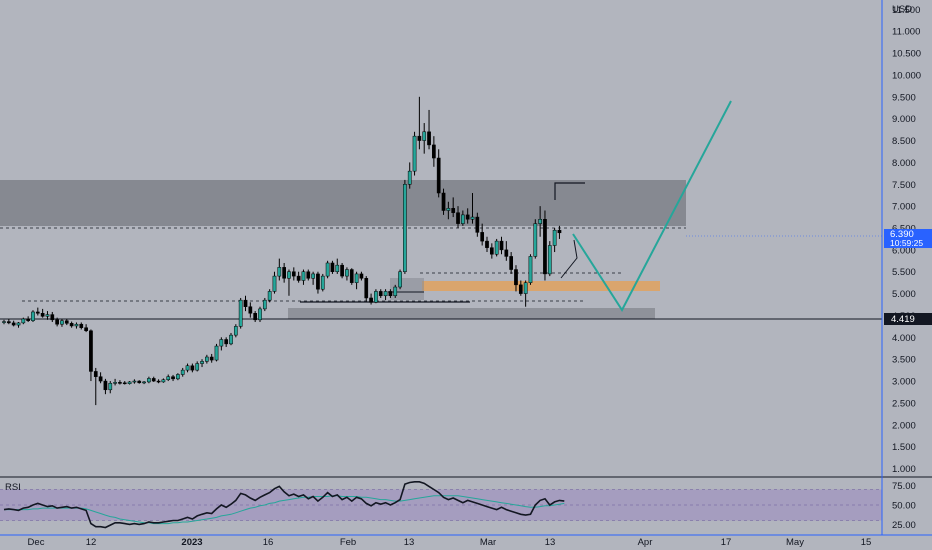  What do you see at coordinates (488, 542) in the screenshot?
I see `date-tick-label: Mar` at bounding box center [488, 542].